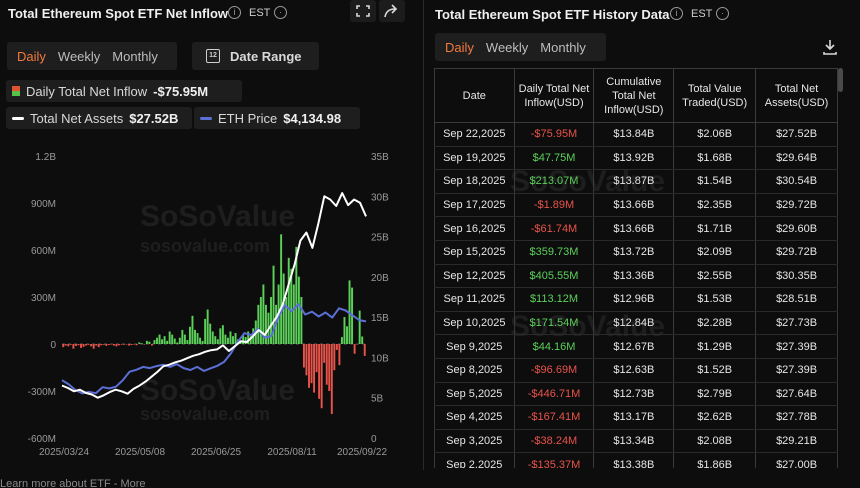 The height and width of the screenshot is (488, 860). I want to click on cell-date: Sep 5,2025, so click(474, 394).